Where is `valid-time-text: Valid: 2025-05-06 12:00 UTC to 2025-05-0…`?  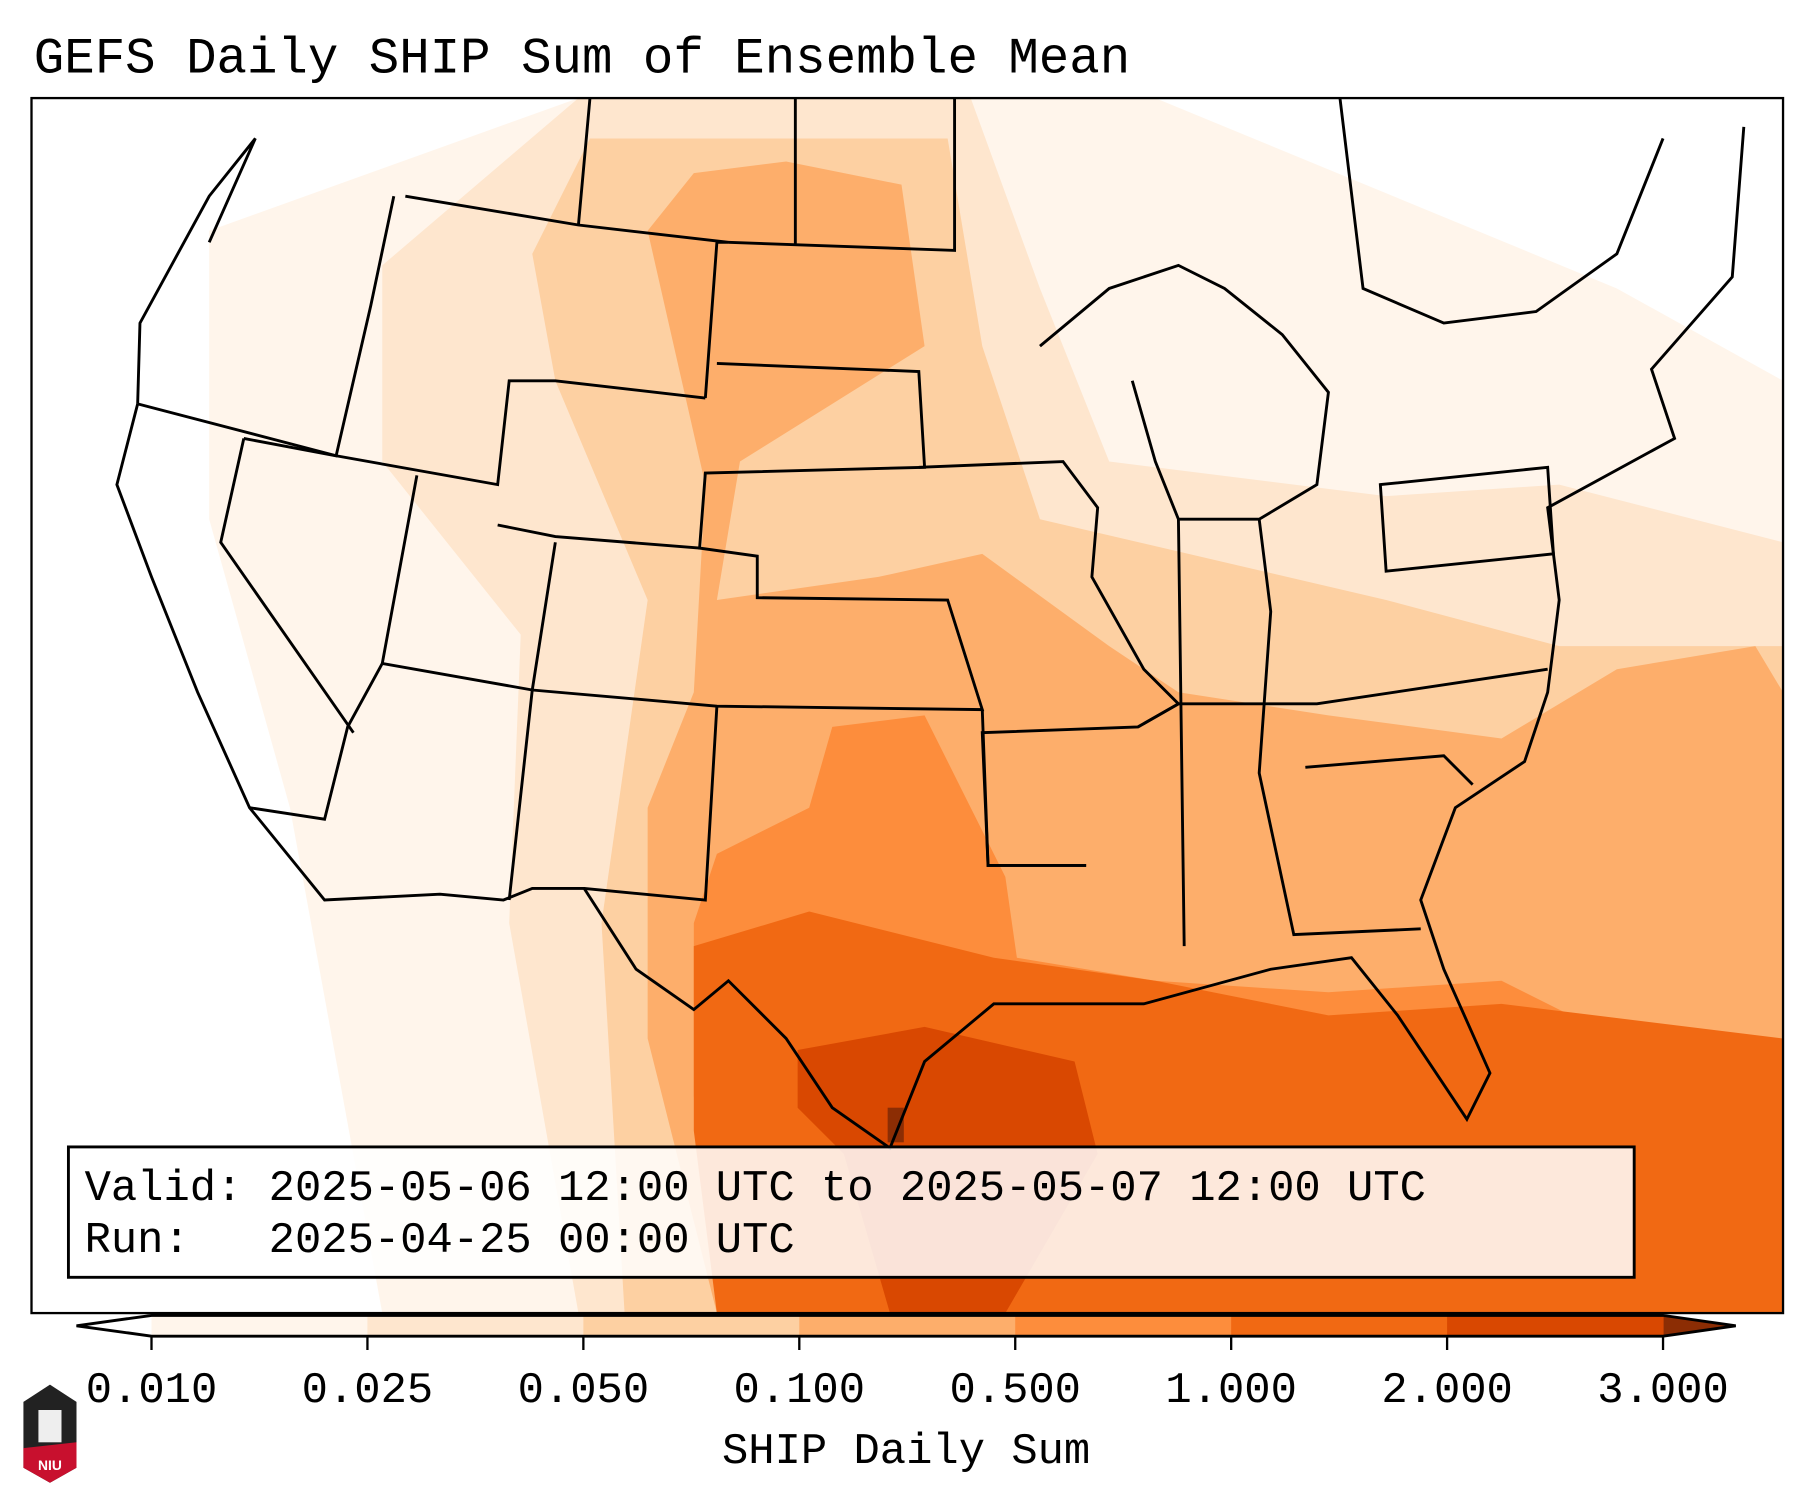 valid-time-text: Valid: 2025-05-06 12:00 UTC to 2025-05-0… is located at coordinates (755, 1189).